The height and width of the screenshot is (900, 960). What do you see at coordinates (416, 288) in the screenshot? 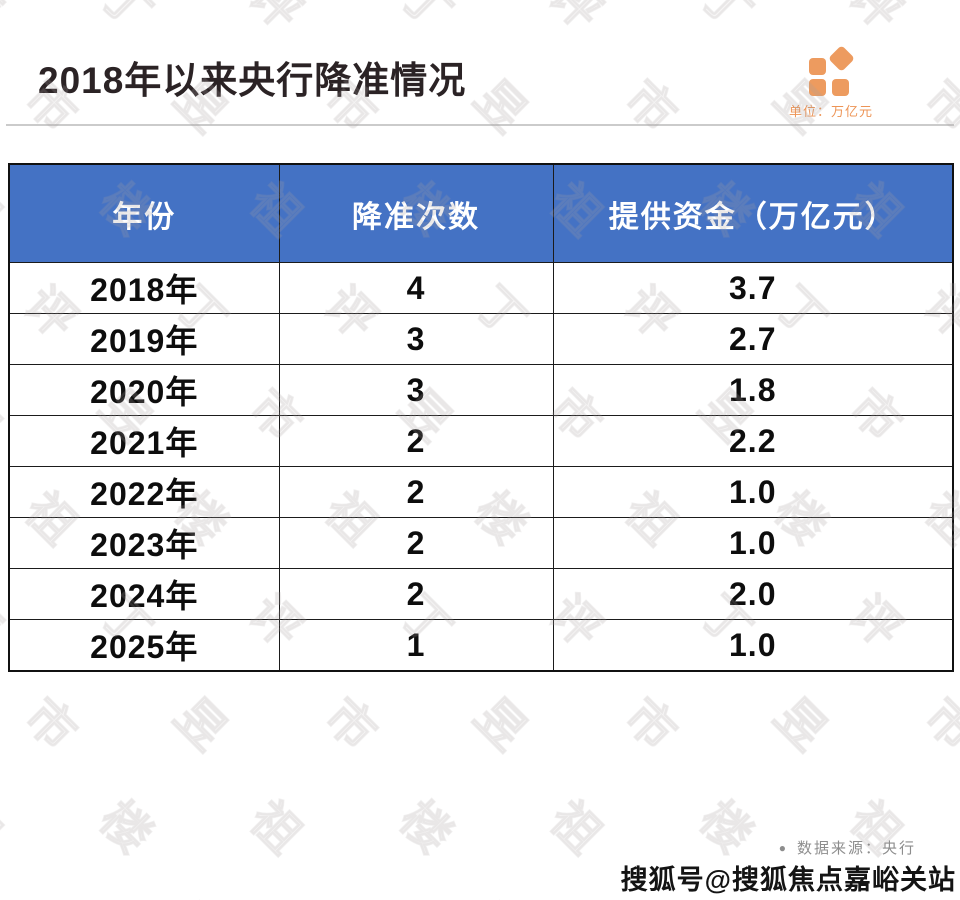
I see `cell-cuts: 4` at bounding box center [416, 288].